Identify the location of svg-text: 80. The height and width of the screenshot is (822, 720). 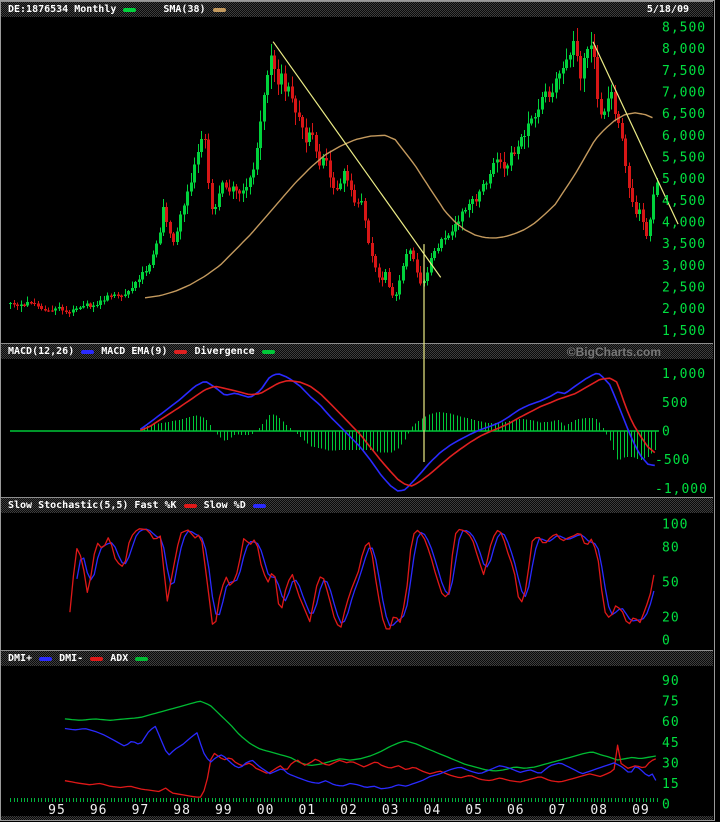
(671, 548).